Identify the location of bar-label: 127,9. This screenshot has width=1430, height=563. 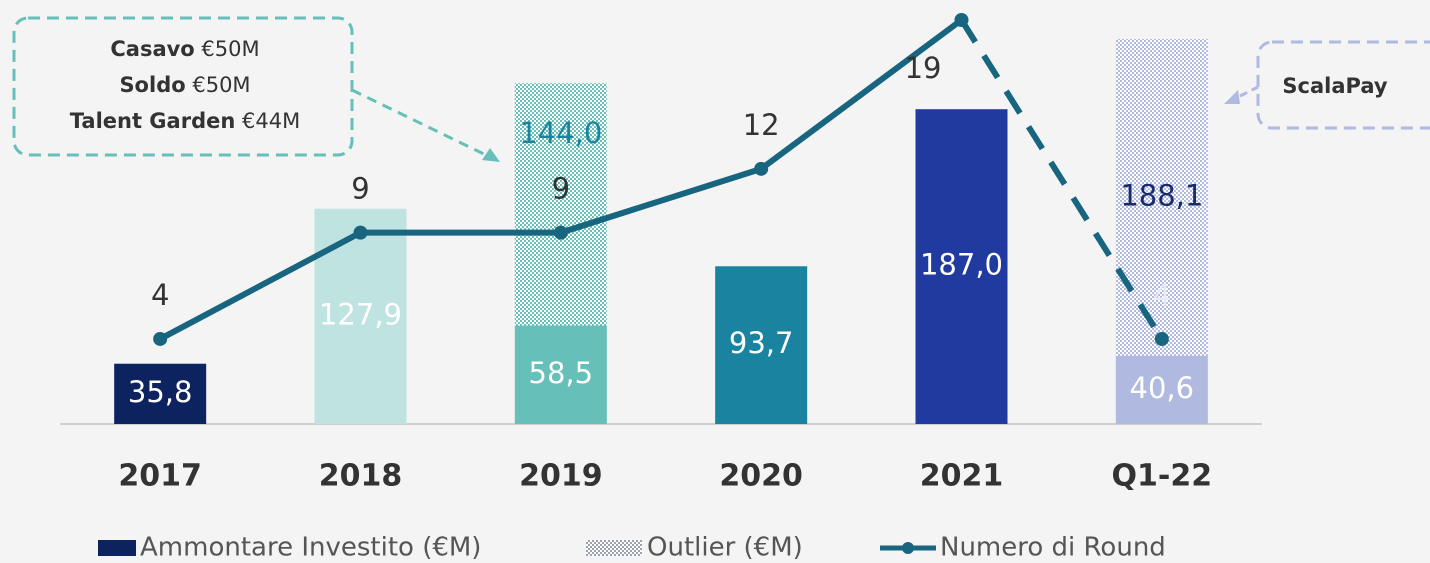
(360, 314).